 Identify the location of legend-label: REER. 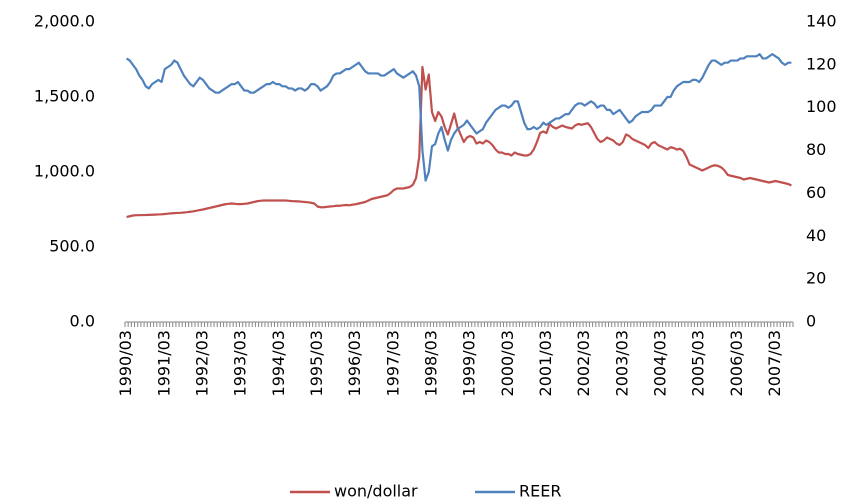
(540, 491).